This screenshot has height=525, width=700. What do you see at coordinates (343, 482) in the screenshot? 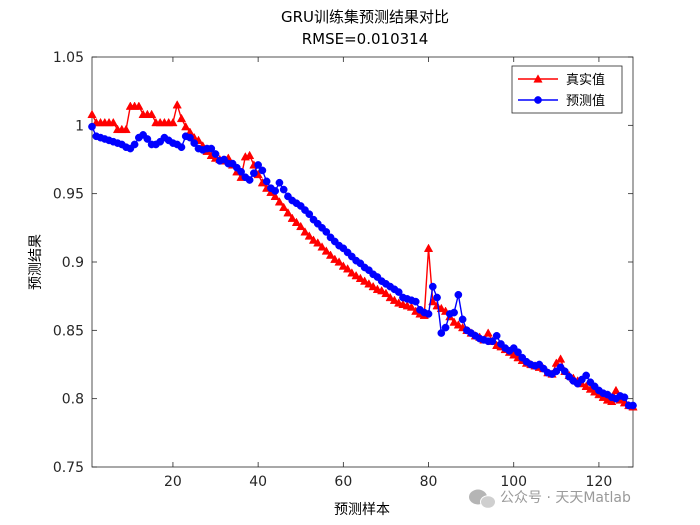
I see `x-tick-label: 60` at bounding box center [343, 482].